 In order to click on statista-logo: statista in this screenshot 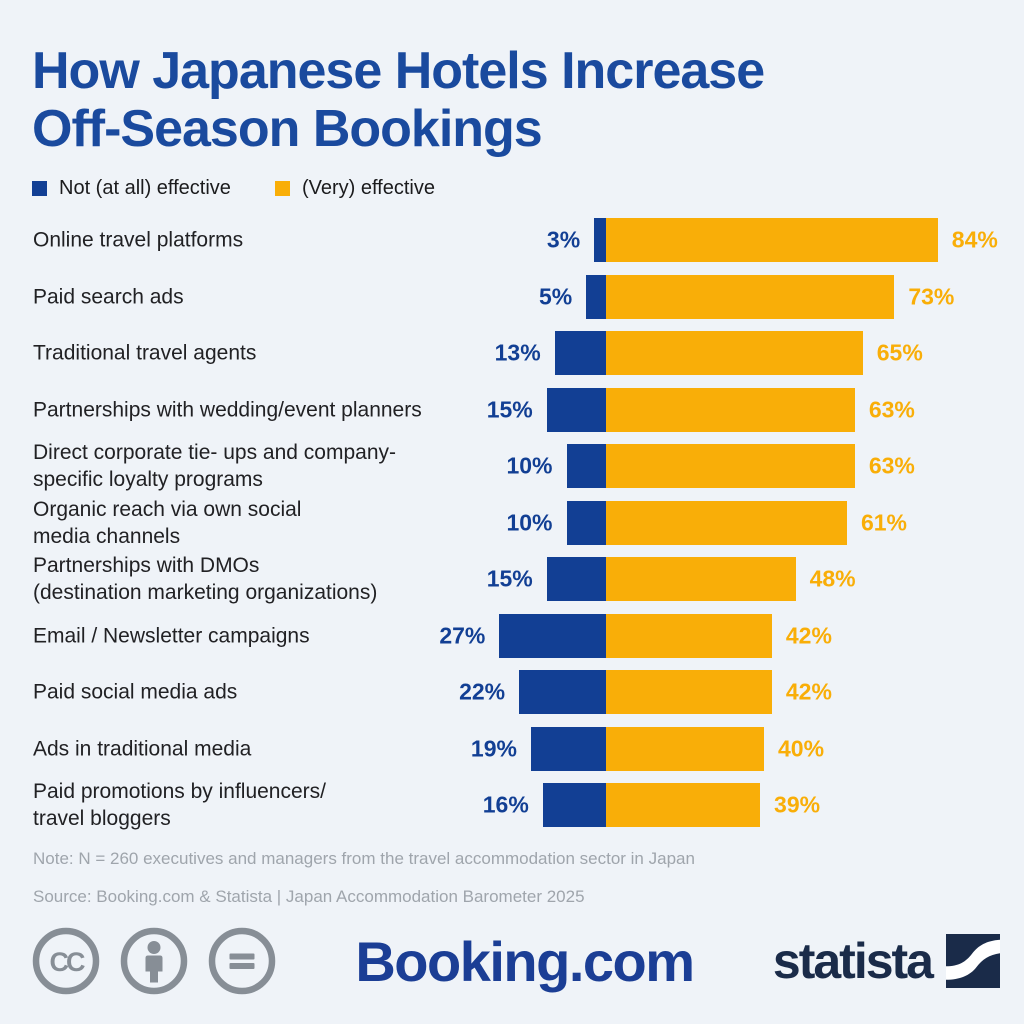, I will do `click(886, 961)`.